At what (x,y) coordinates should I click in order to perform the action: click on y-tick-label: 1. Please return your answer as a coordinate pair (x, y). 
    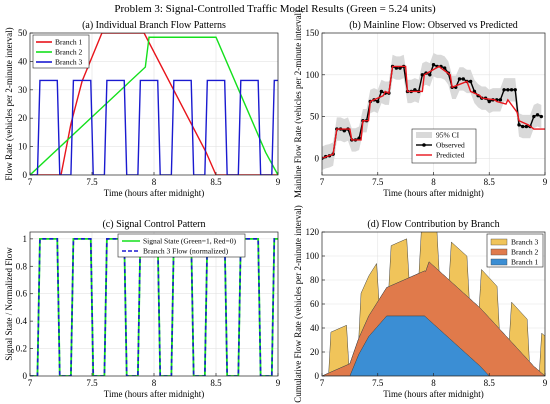
    Looking at the image, I should click on (25, 239).